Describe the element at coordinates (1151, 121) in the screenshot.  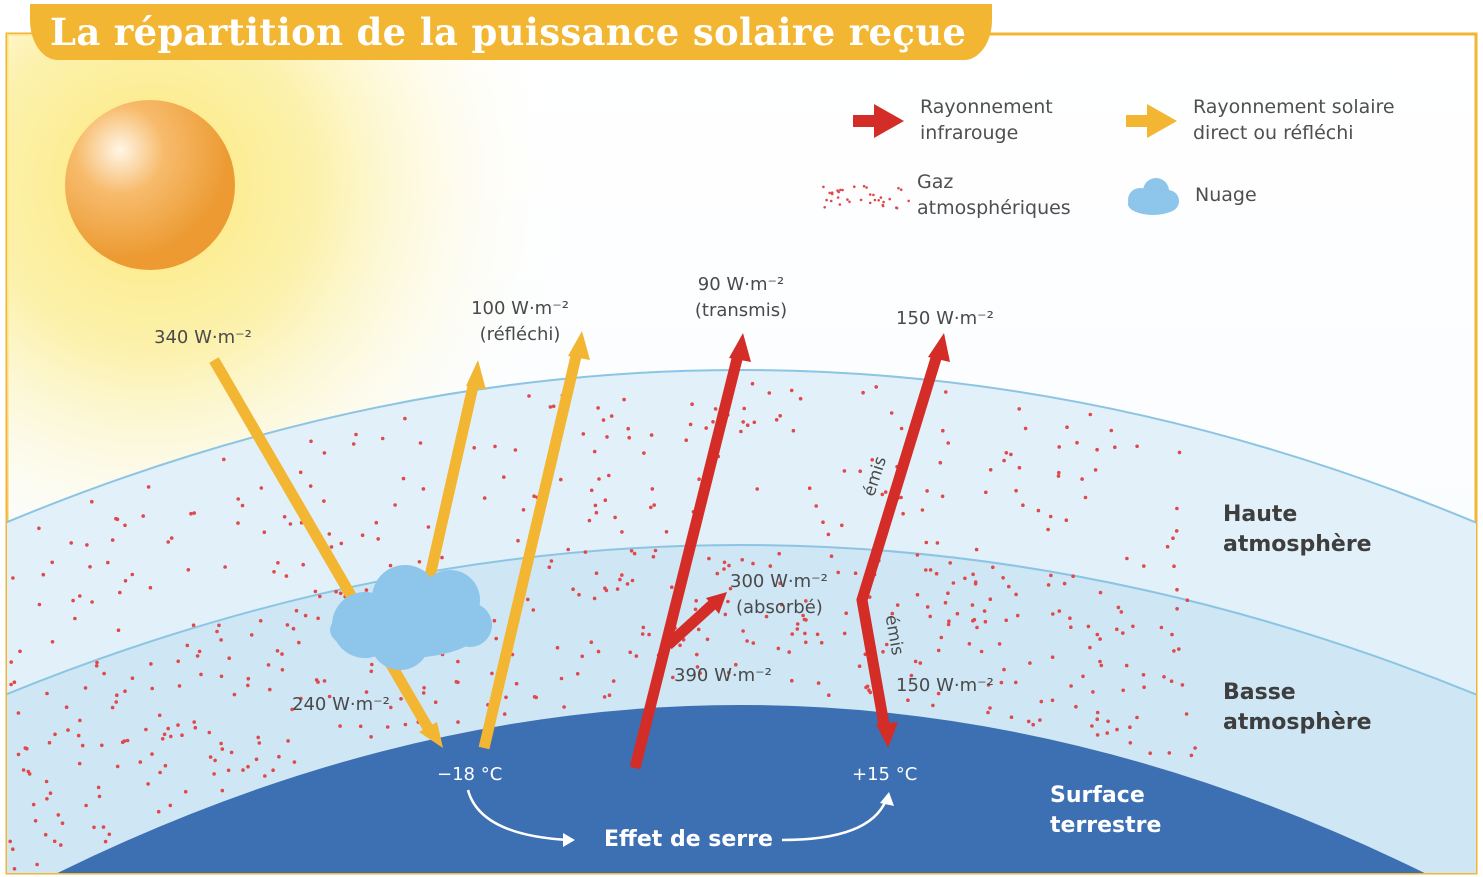
I see `legend-solar-icon` at that location.